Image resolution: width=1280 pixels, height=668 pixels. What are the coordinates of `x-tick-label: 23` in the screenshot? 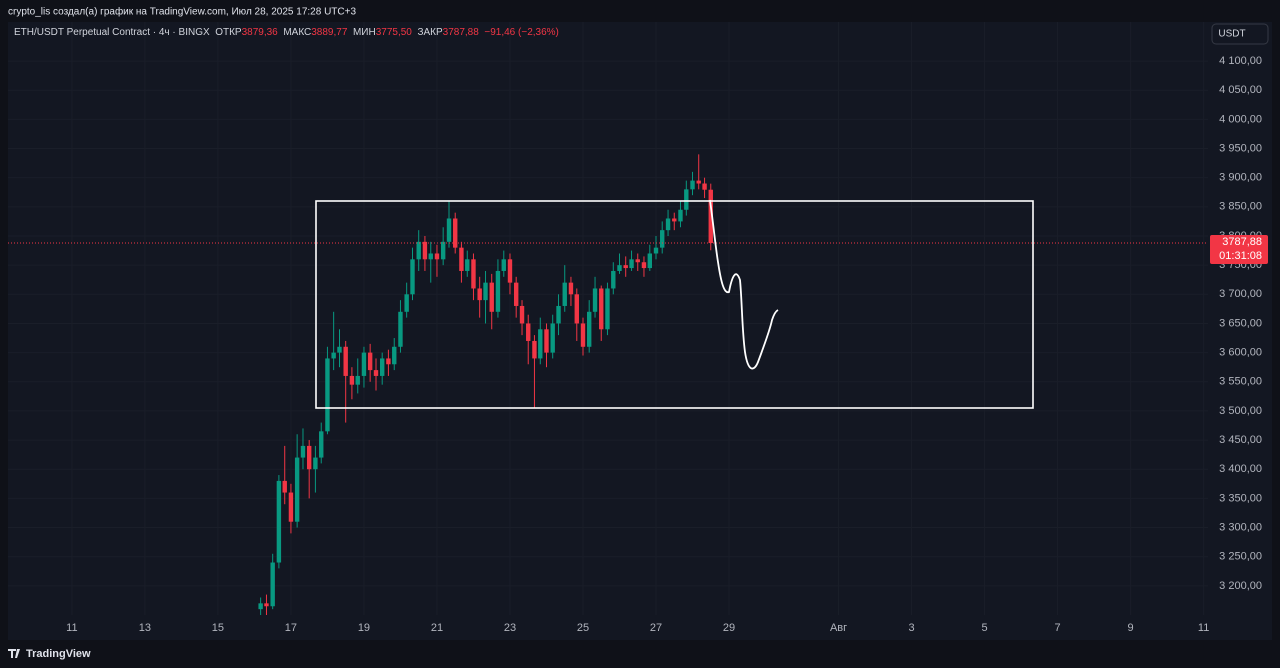 It's located at (510, 628).